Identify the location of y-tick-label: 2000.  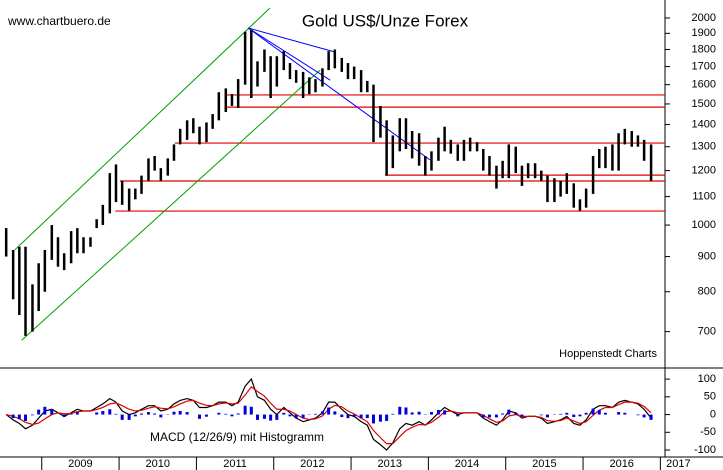
(704, 18).